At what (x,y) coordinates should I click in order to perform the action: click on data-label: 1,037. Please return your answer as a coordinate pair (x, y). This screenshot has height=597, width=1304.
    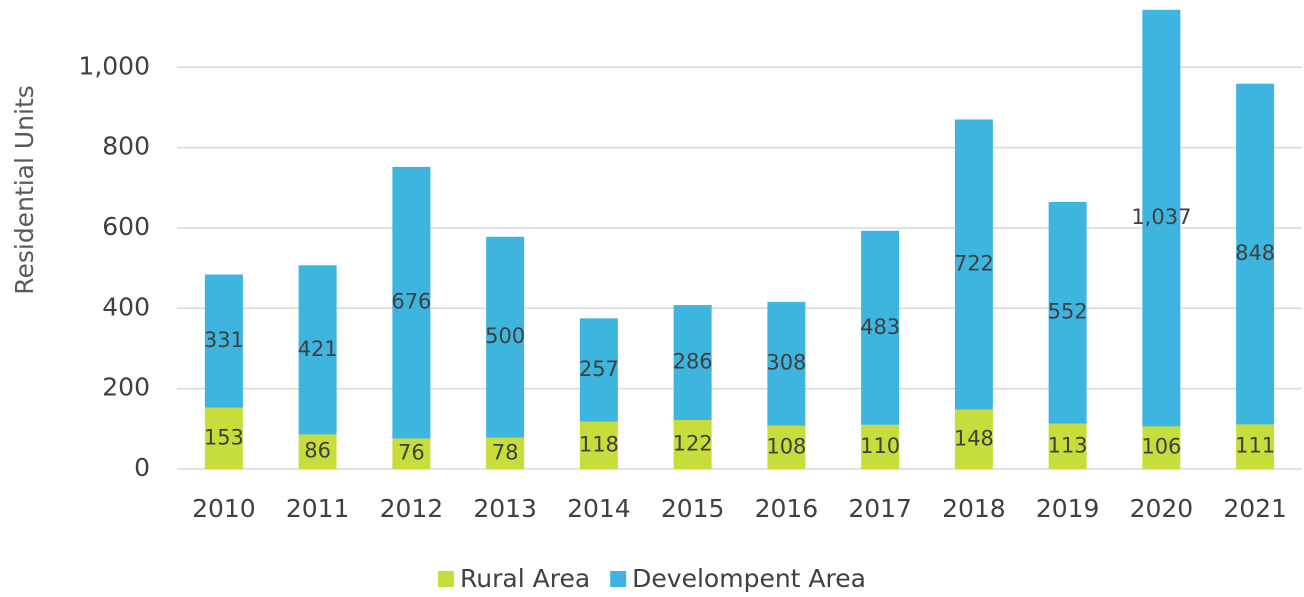
    Looking at the image, I should click on (1161, 217).